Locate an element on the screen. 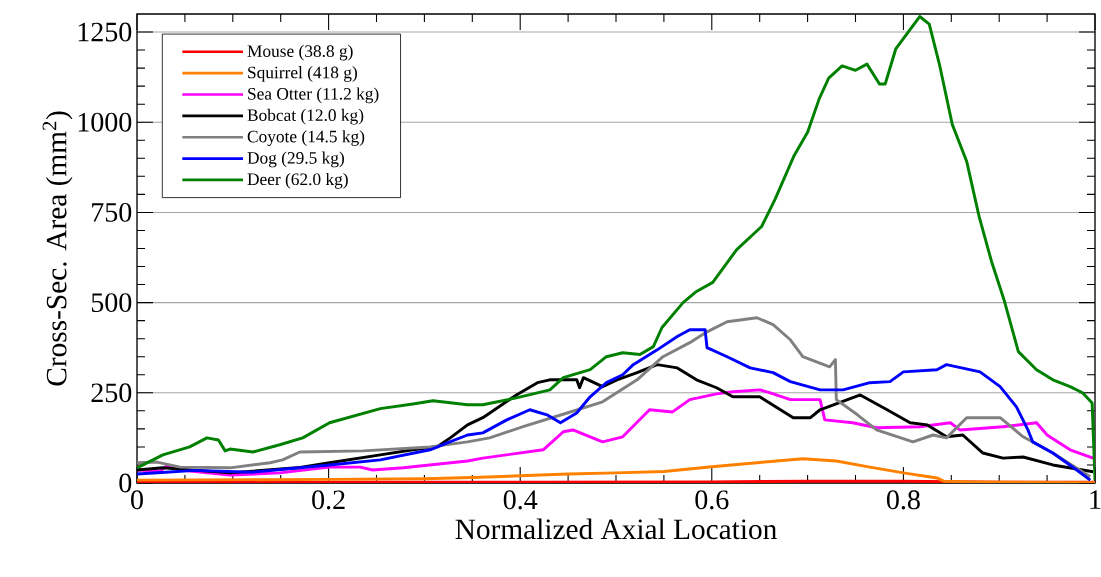 The image size is (1101, 577). x-tick-label: 1 is located at coordinates (1095, 499).